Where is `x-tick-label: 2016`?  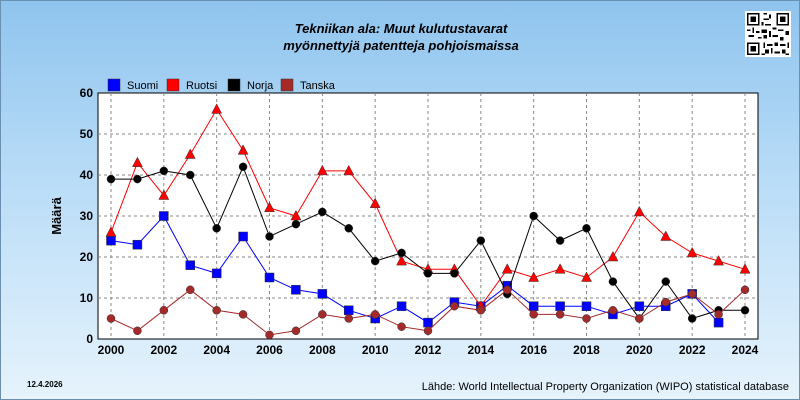 x-tick-label: 2016 is located at coordinates (533, 350).